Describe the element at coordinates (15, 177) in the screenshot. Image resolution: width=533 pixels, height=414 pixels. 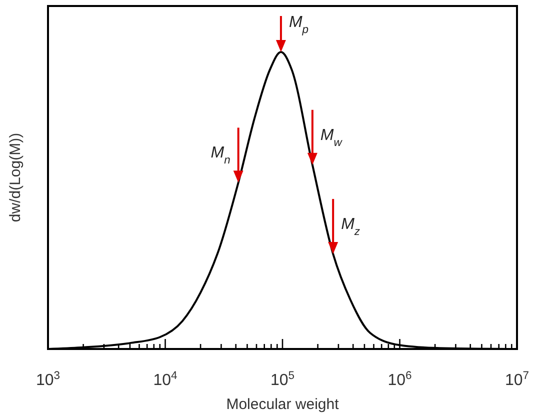
I see `y-axis-title: dw/d(Log(M))` at that location.